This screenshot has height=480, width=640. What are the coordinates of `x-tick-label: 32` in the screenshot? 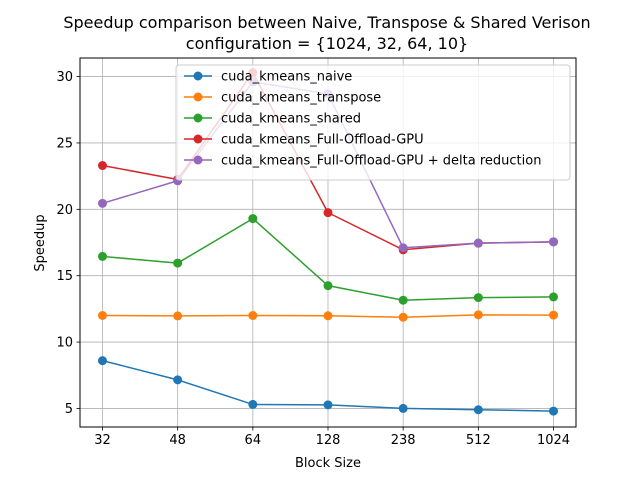 It's located at (102, 440).